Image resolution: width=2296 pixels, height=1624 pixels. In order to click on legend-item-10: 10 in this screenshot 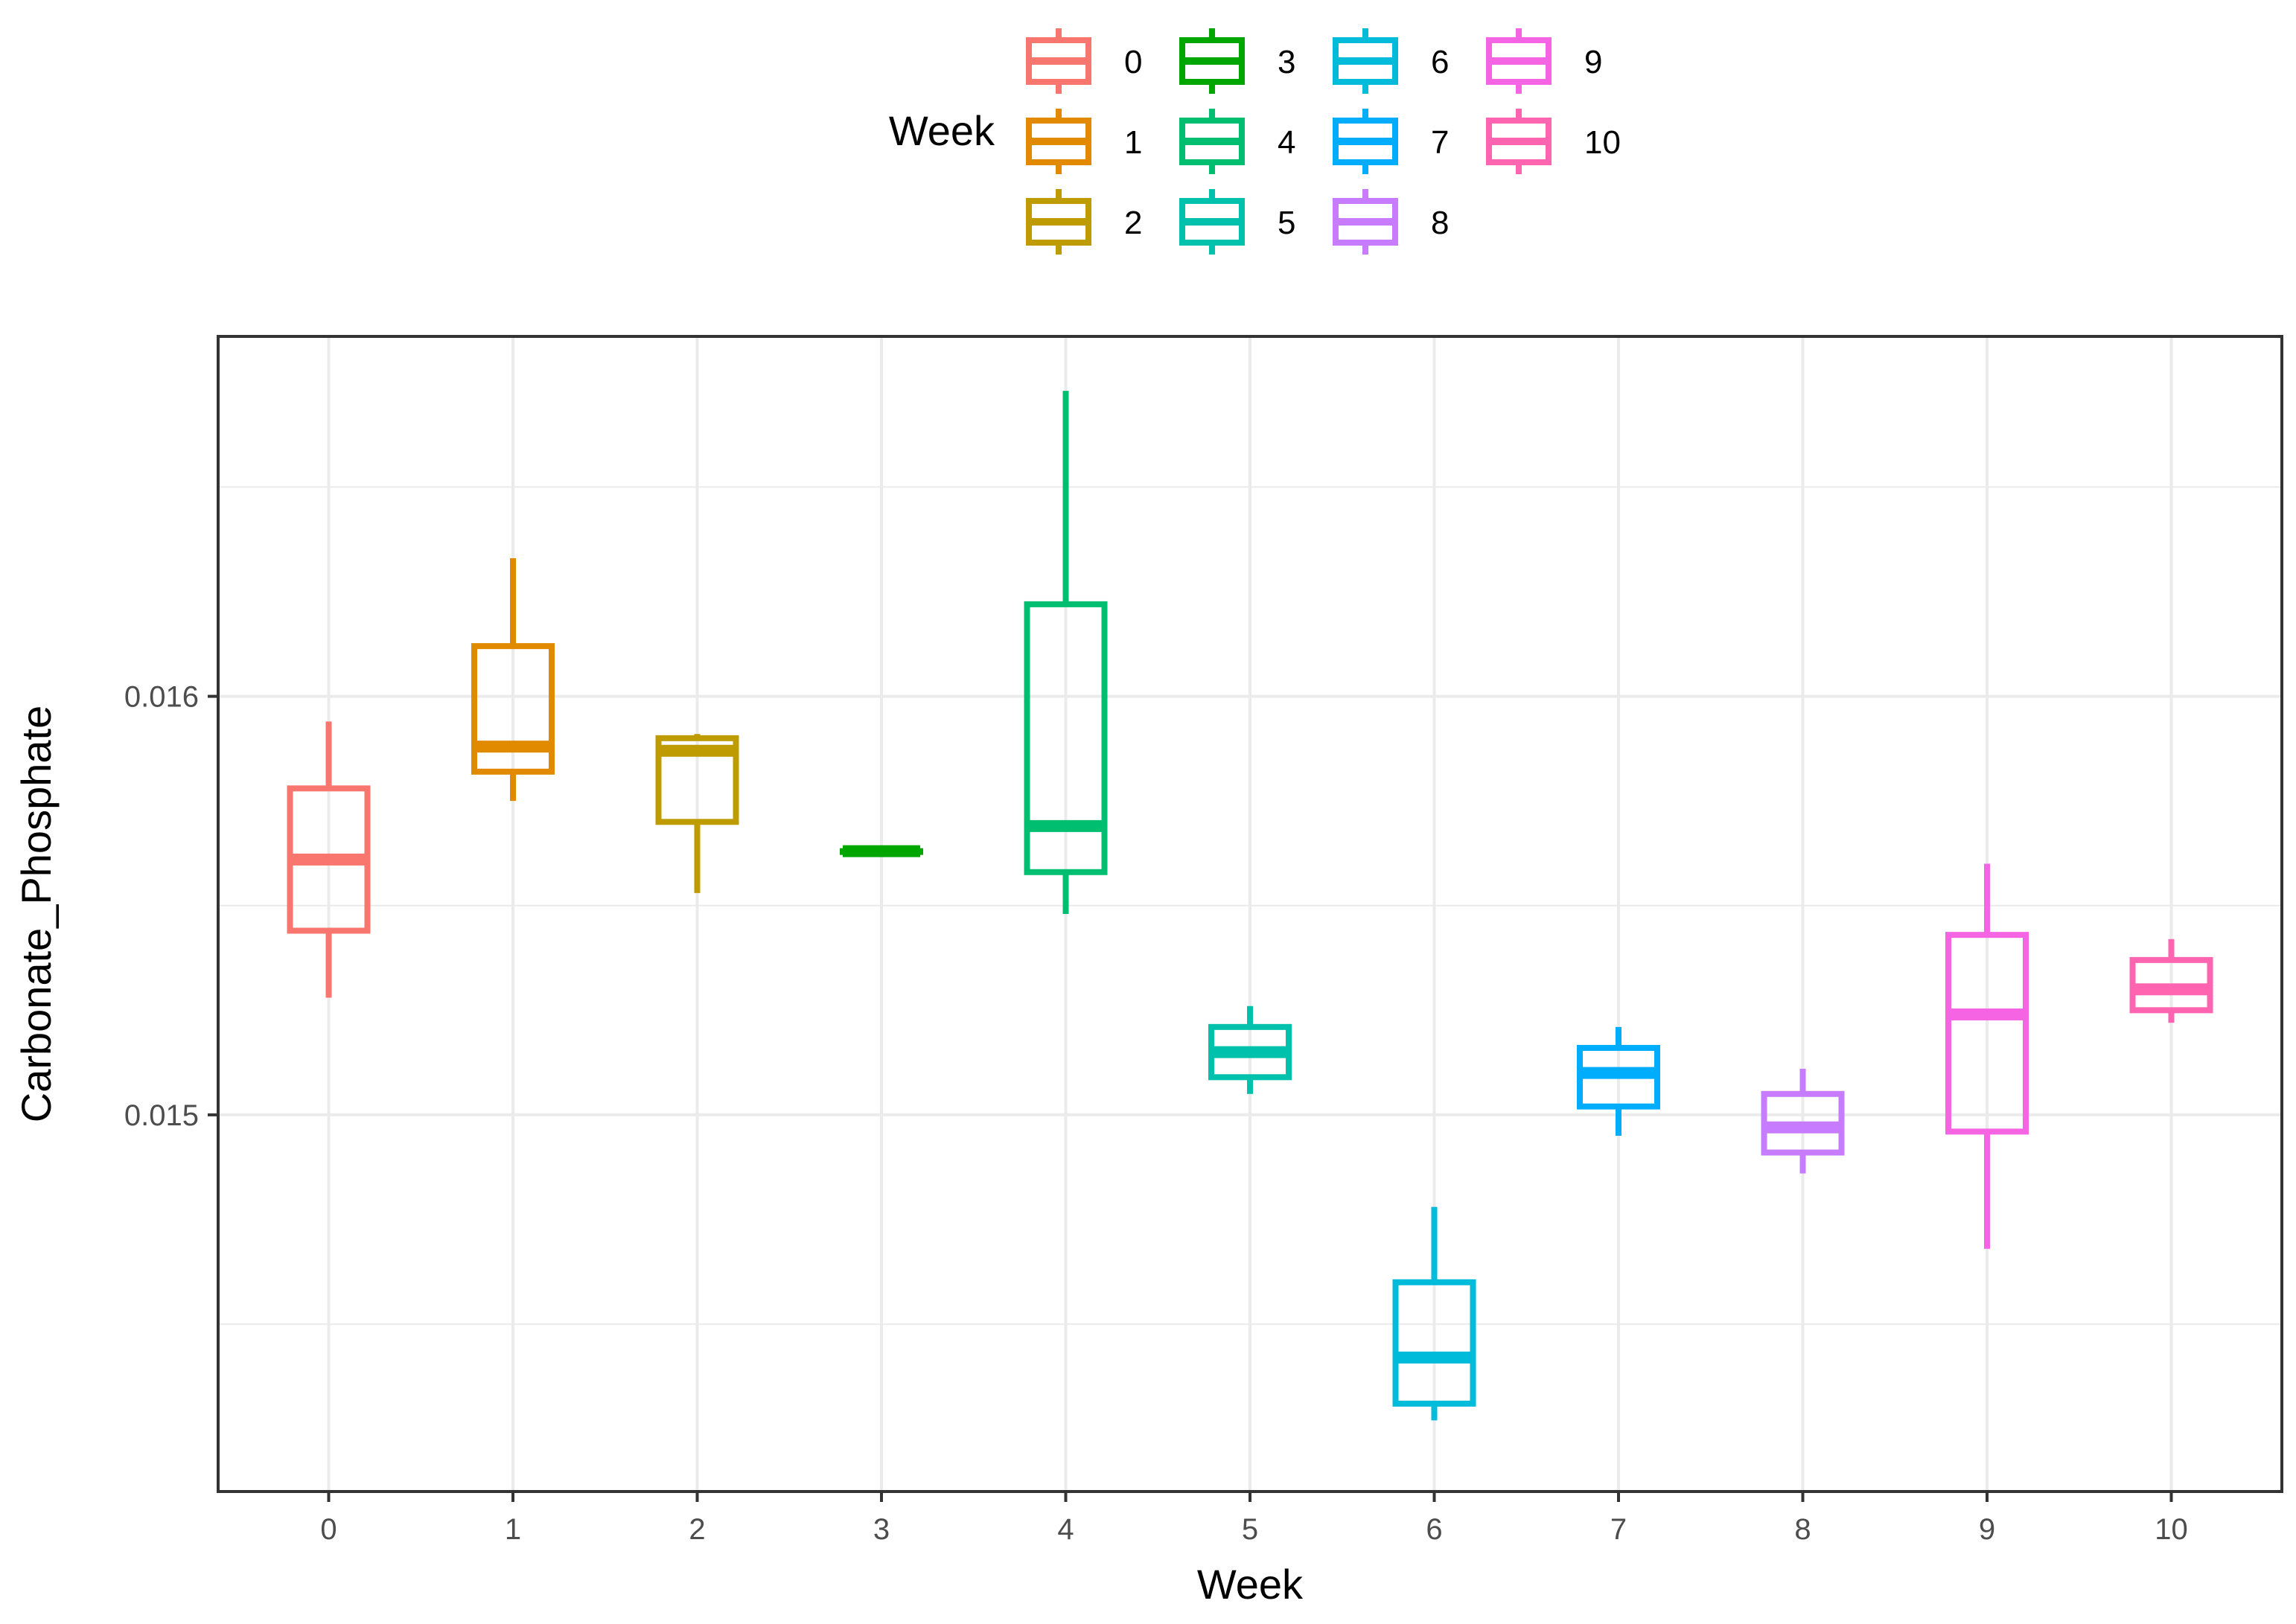, I will do `click(1553, 141)`.